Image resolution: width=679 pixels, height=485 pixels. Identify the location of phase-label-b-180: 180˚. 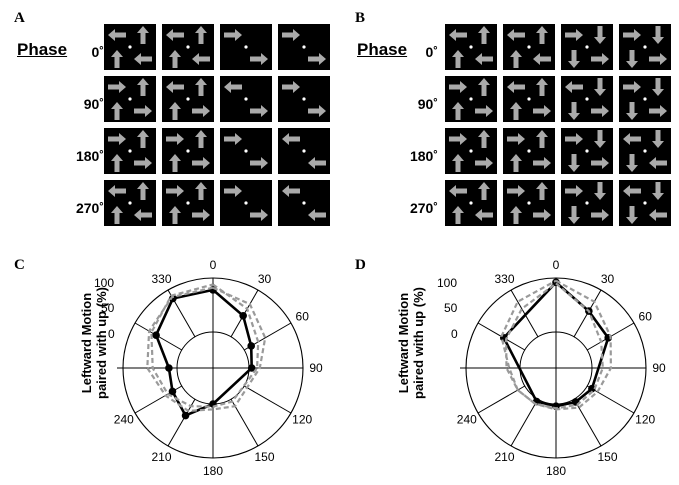
(423, 156).